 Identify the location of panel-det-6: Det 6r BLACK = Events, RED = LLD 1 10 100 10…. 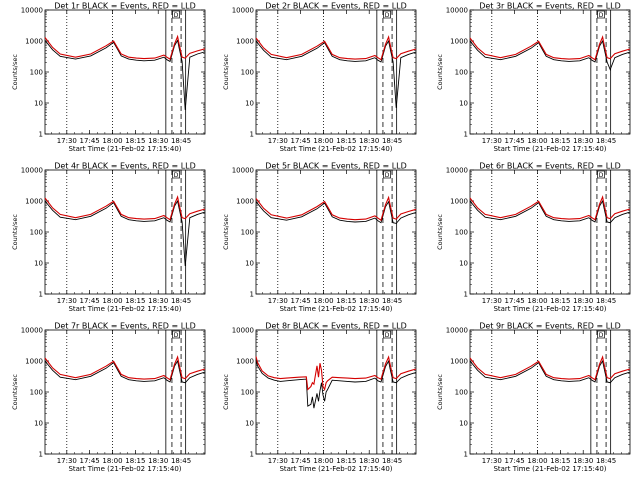
(533, 237).